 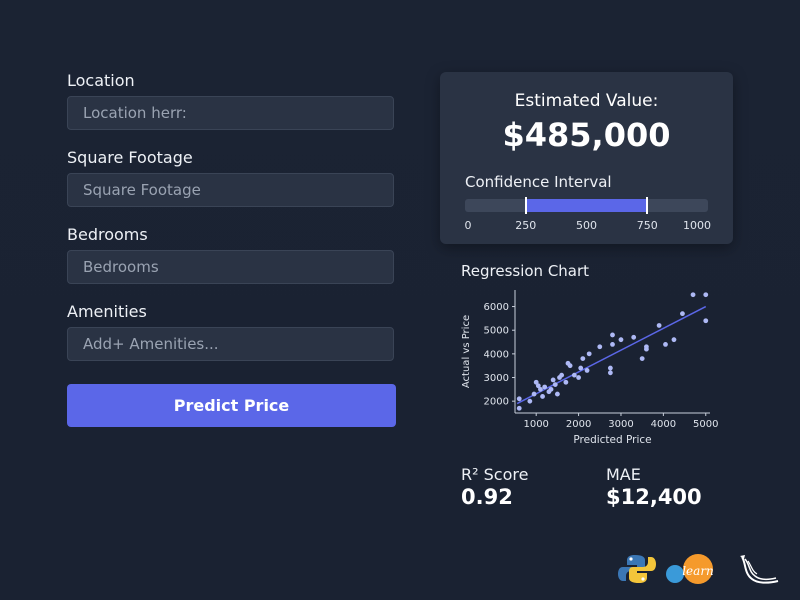 I want to click on x-tick-label: 3000, so click(x=620, y=424).